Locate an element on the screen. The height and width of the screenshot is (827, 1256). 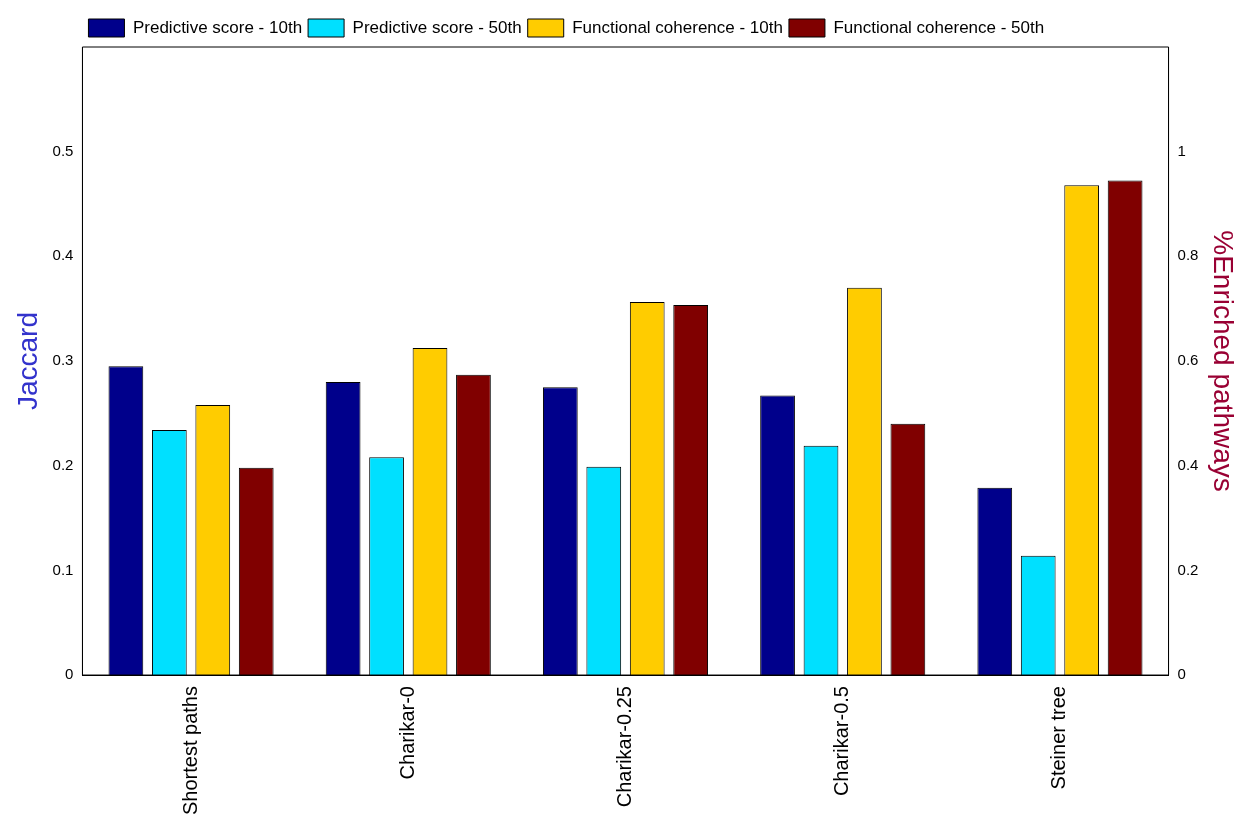
legend-label: Functional coherence - 10th is located at coordinates (677, 27).